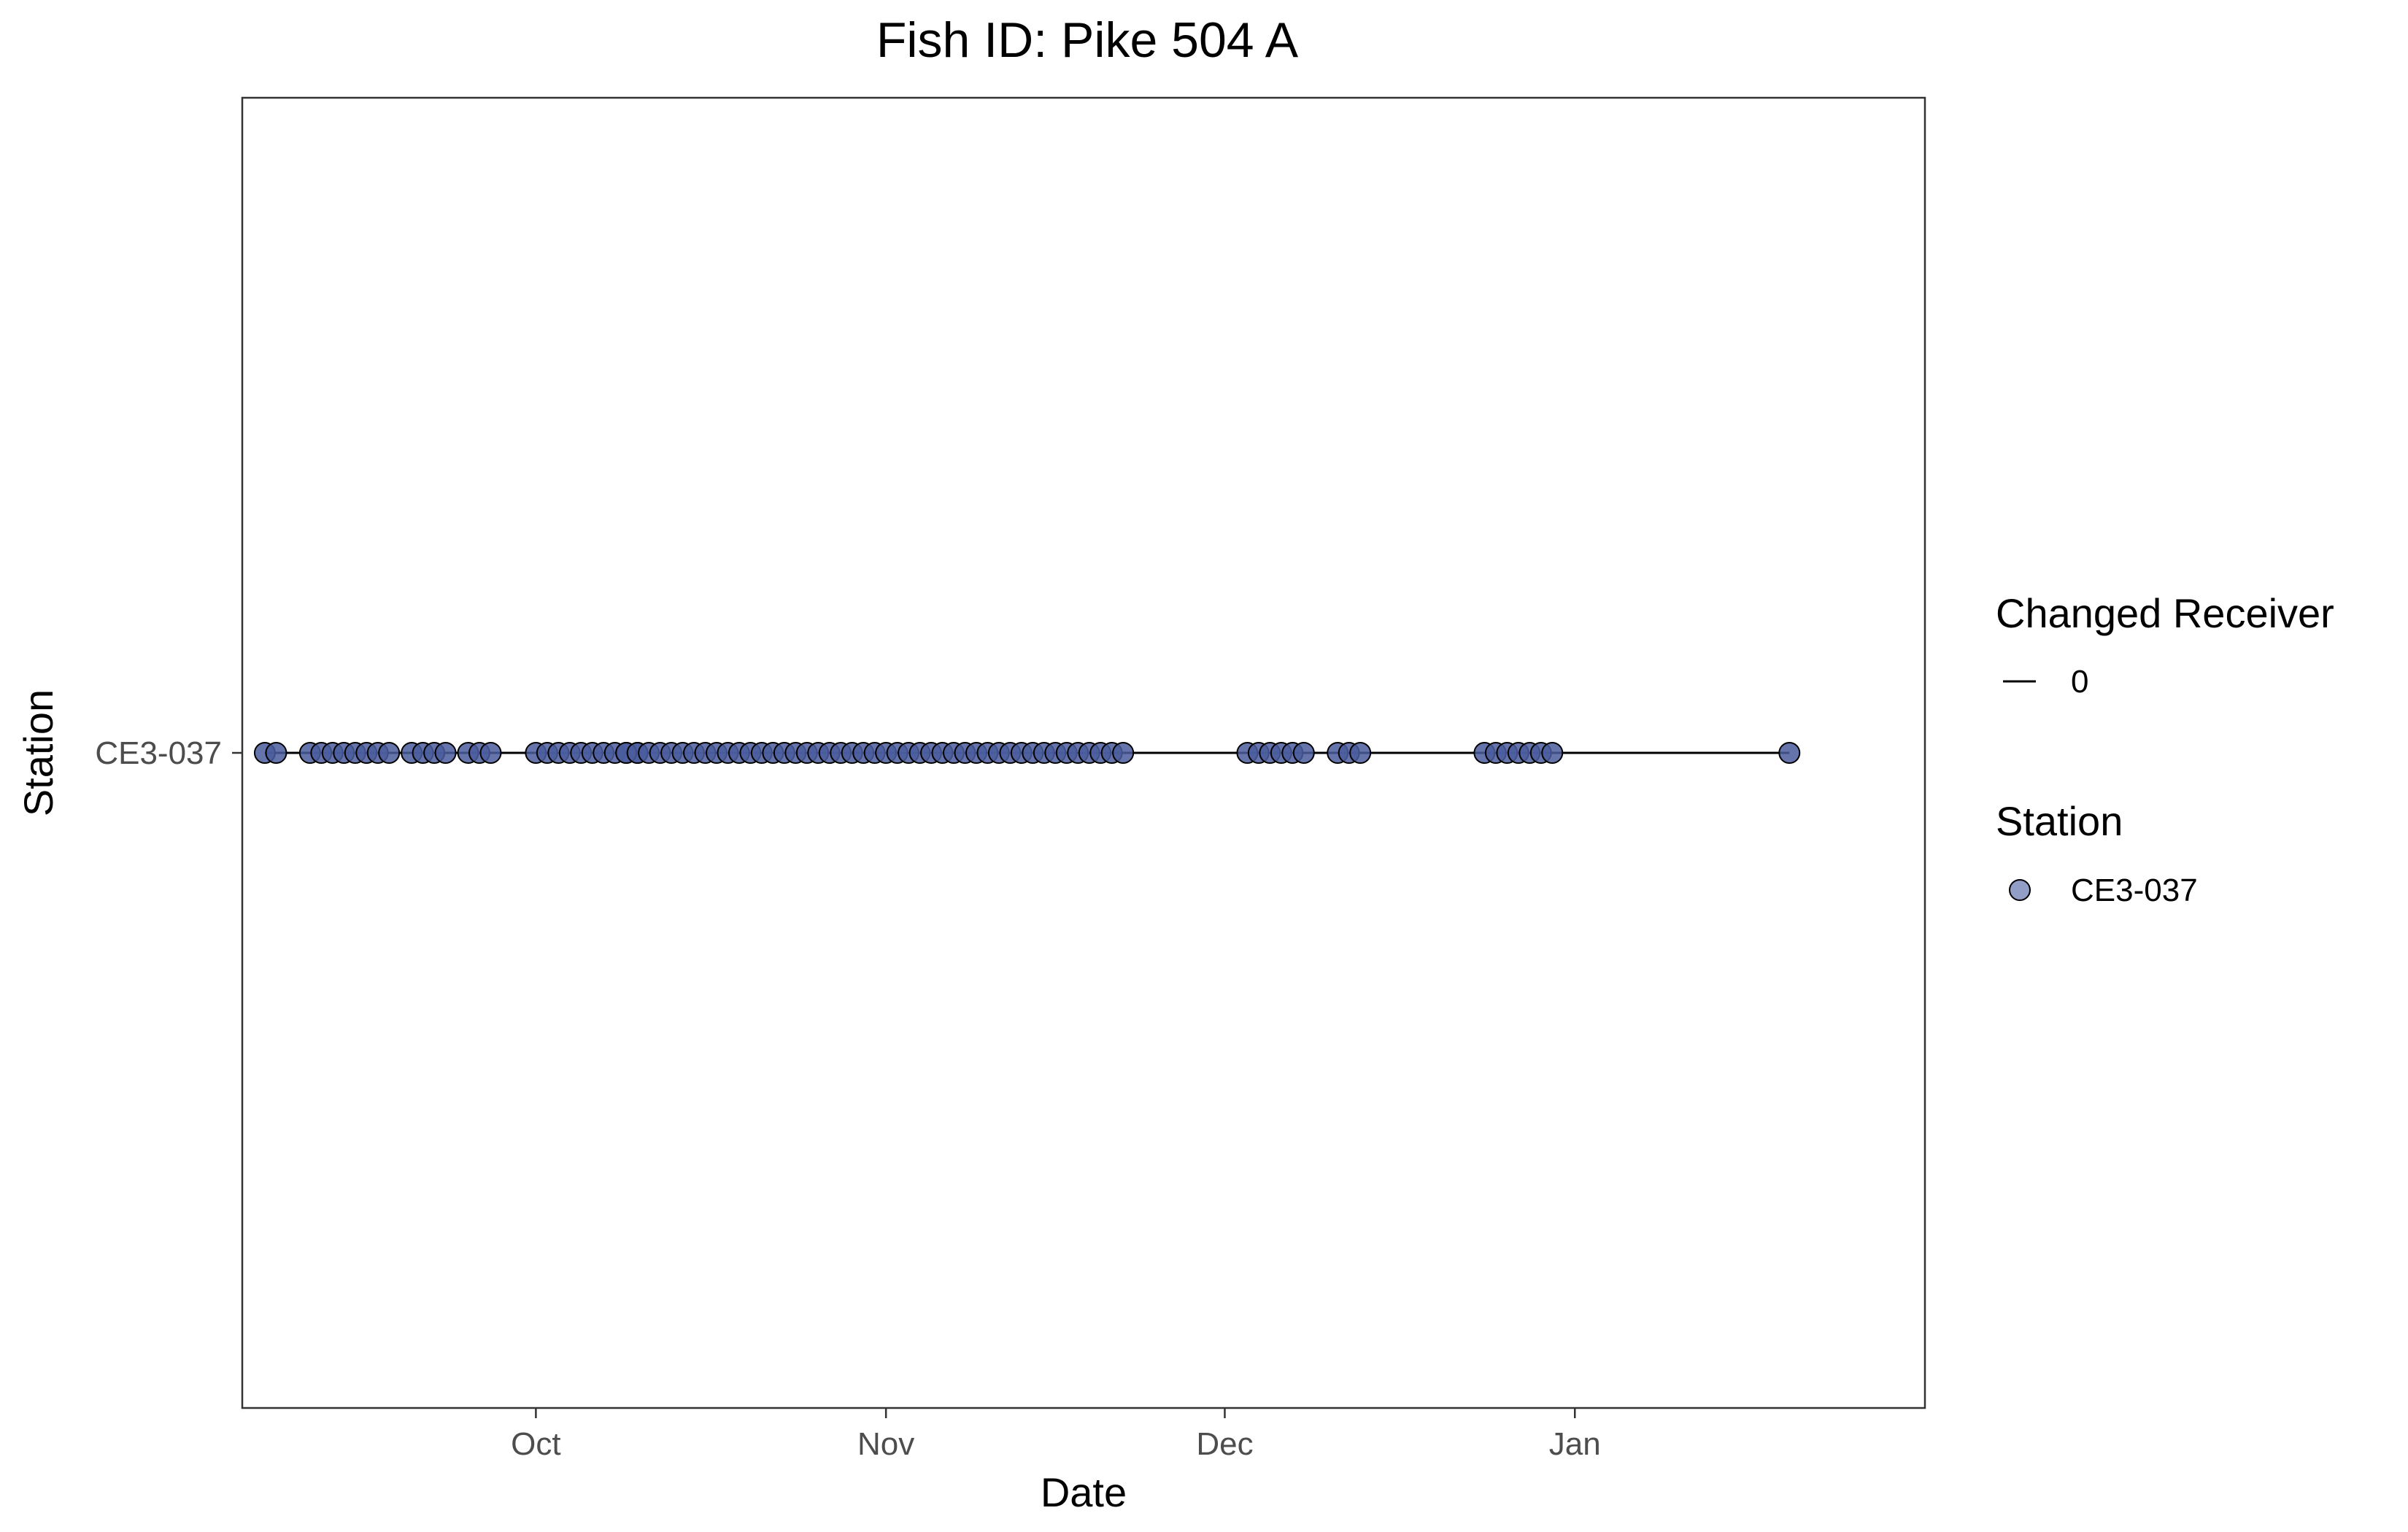  I want to click on x-axis: Oct Nov Dec Jan, so click(1056, 1435).